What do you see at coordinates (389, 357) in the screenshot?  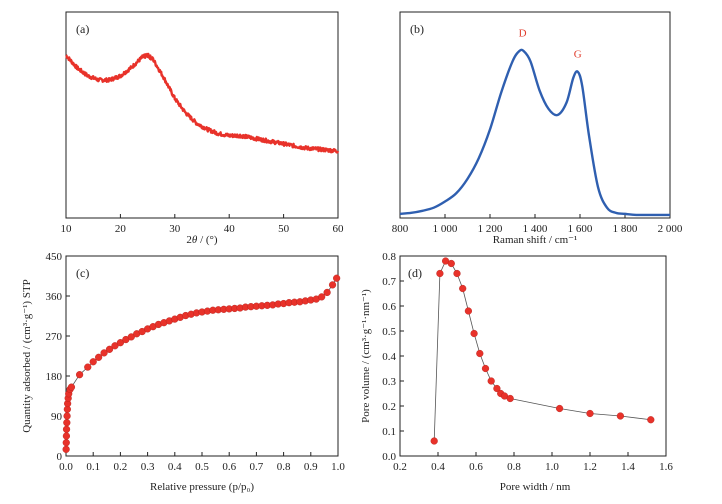 I see `panel-d-y-tick-label: 0.4` at bounding box center [389, 357].